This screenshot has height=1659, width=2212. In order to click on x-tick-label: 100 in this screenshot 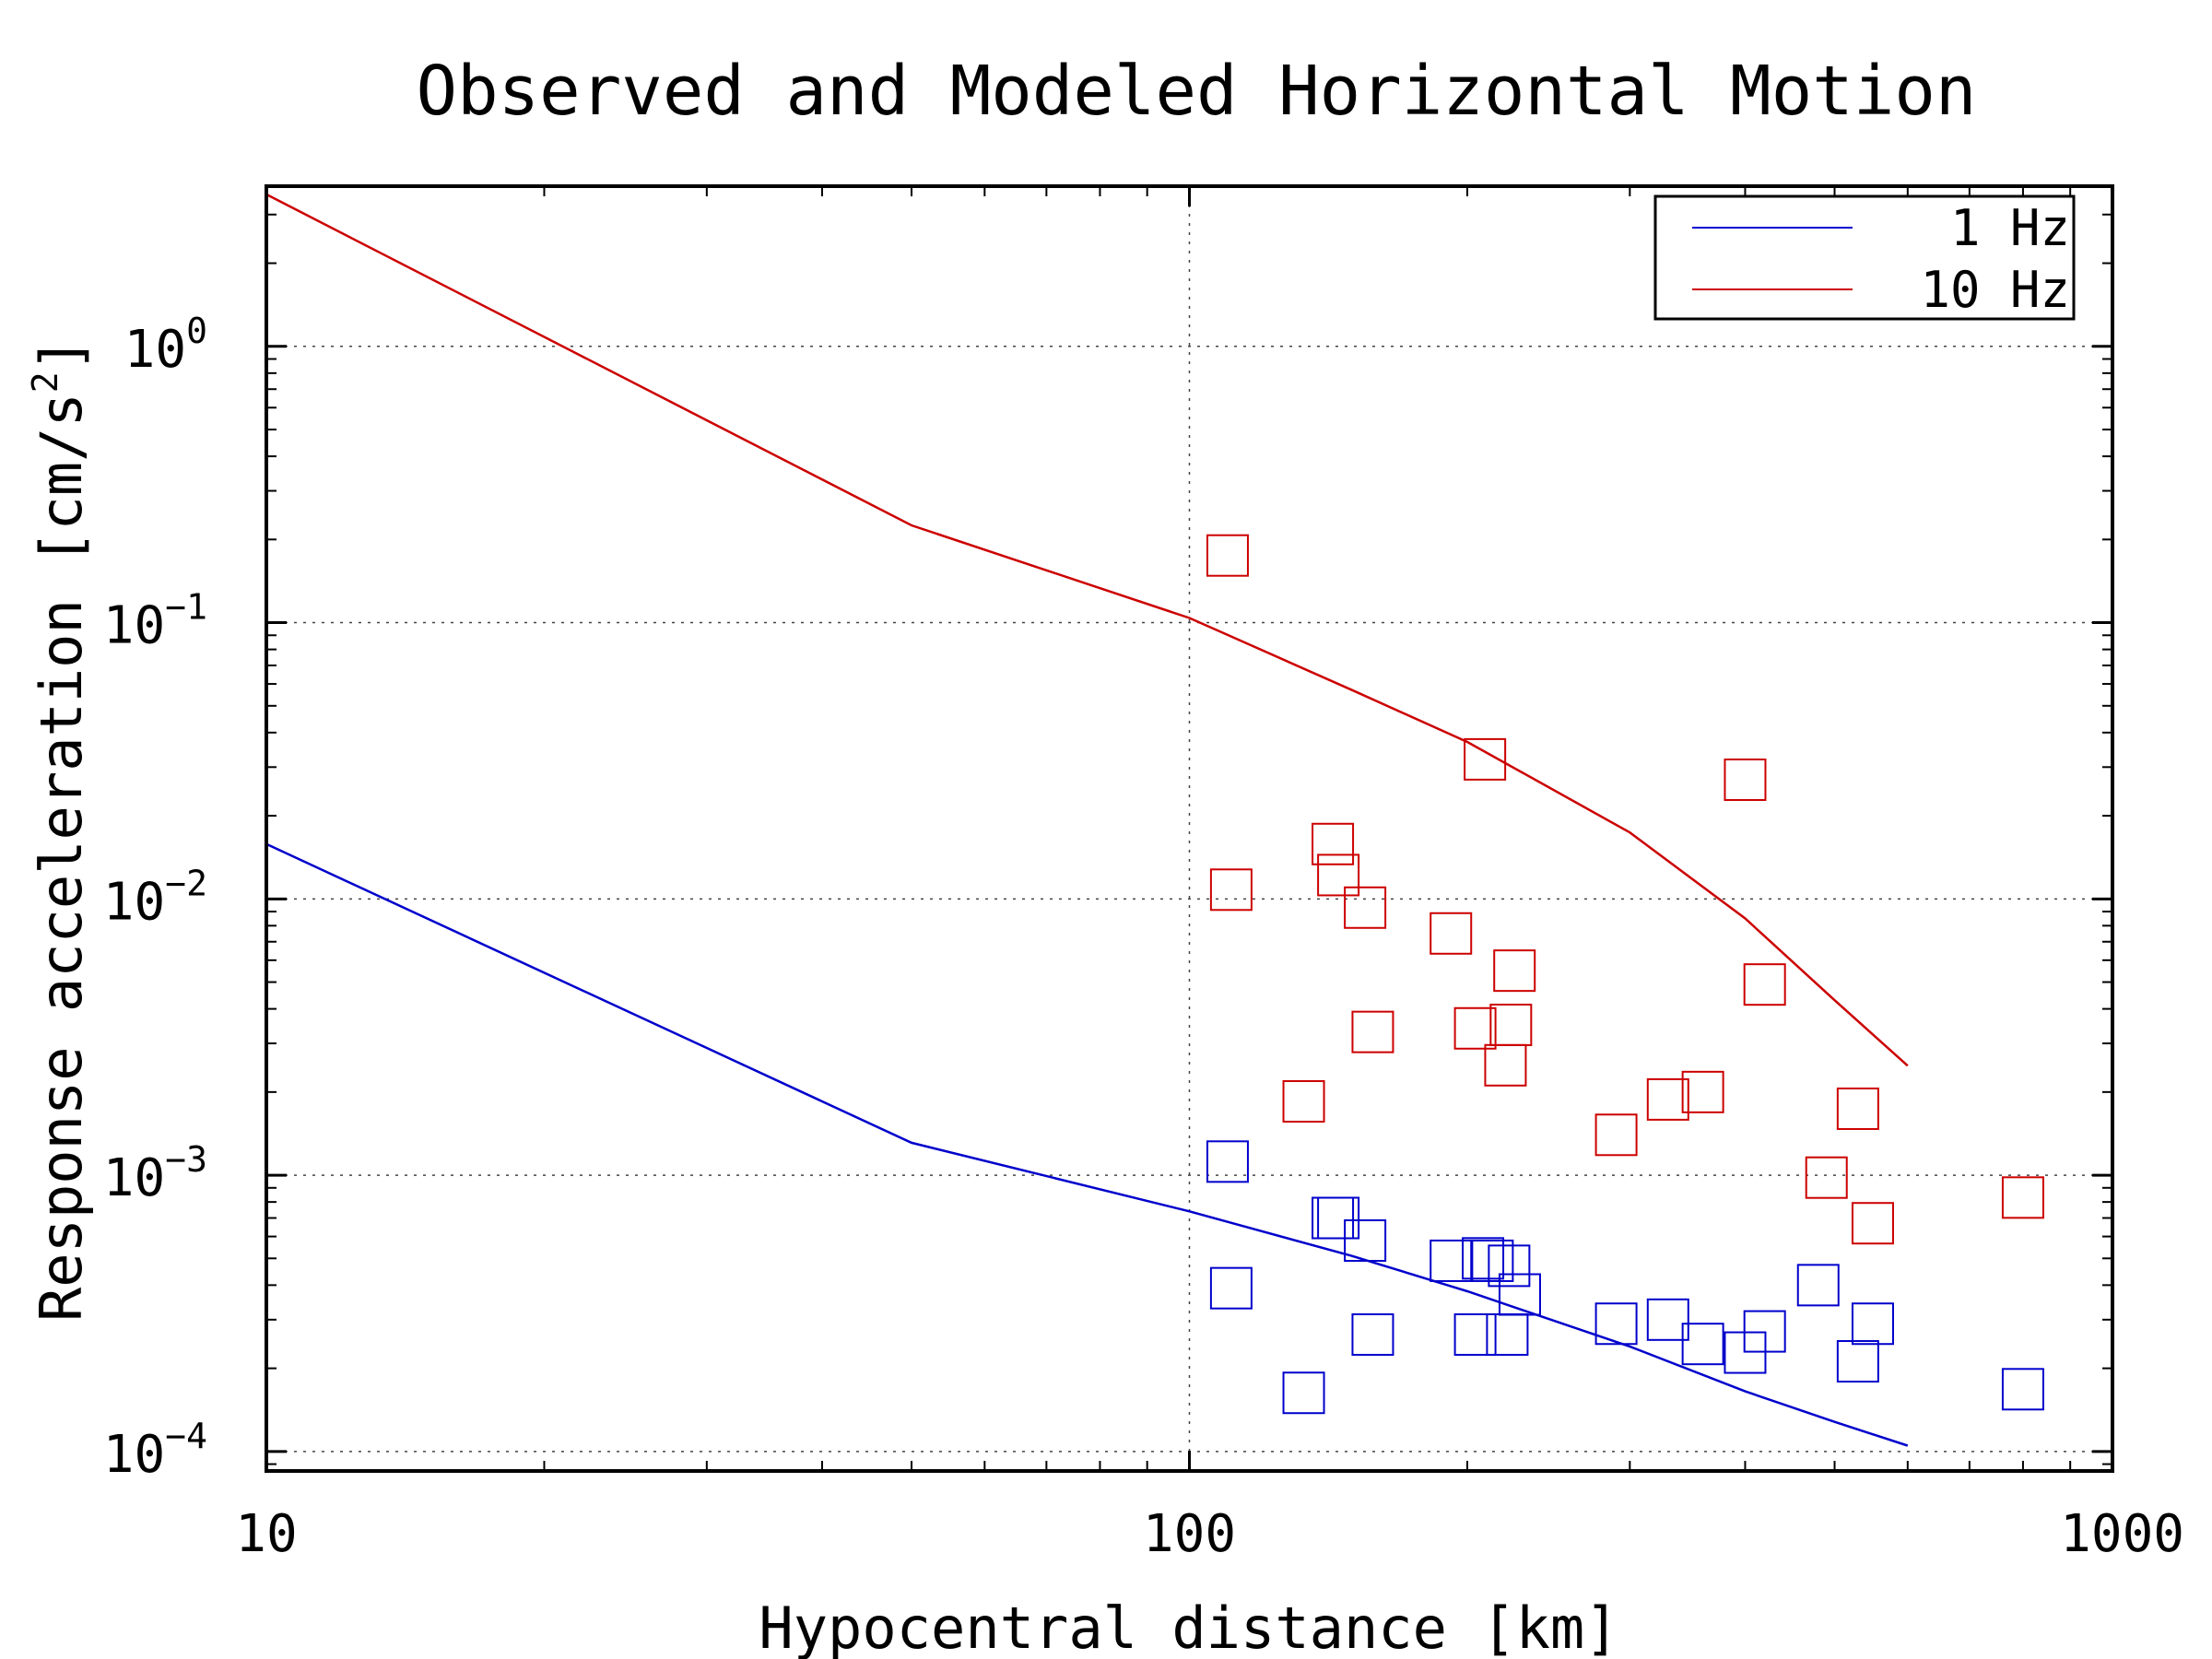, I will do `click(1189, 1534)`.